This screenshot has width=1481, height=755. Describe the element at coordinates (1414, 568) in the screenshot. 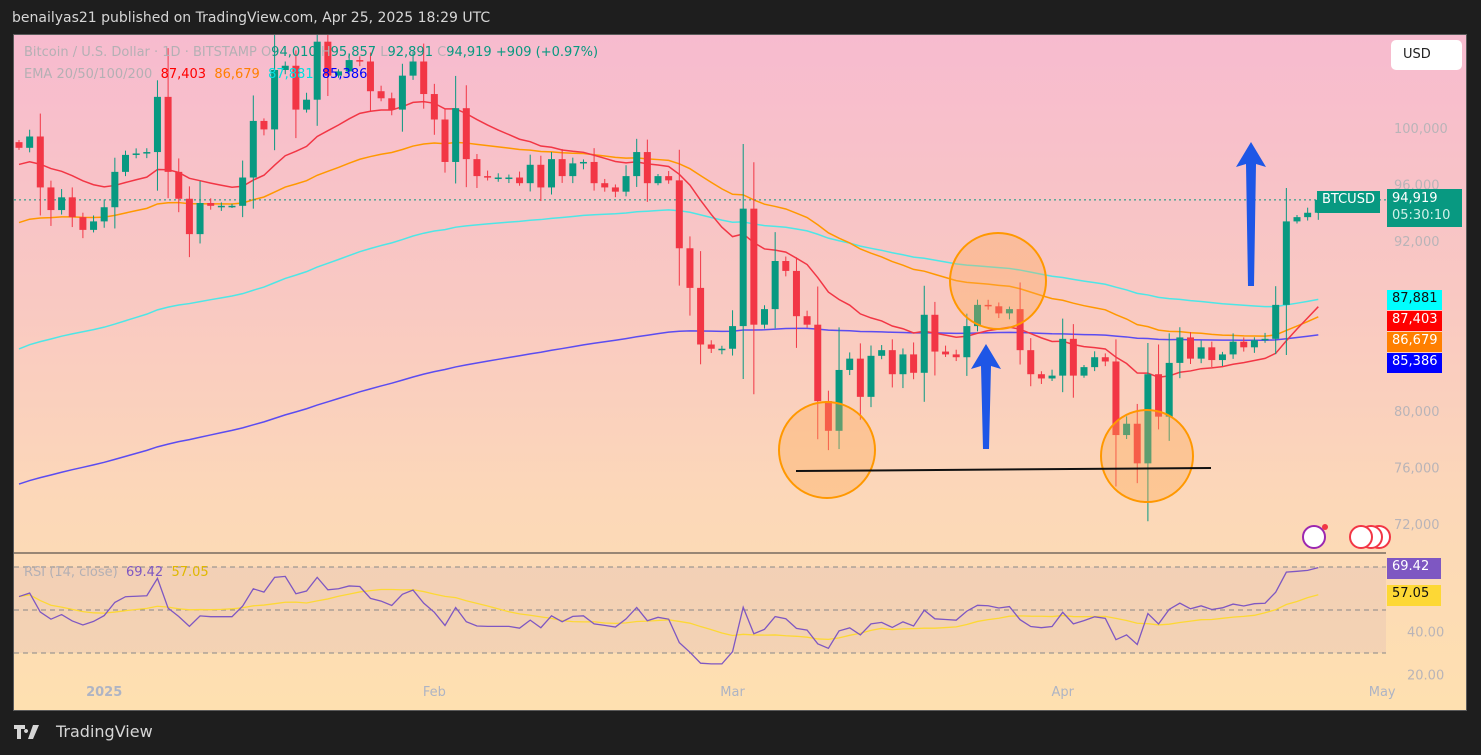

I see `rsi-value-tag: 69.42` at that location.